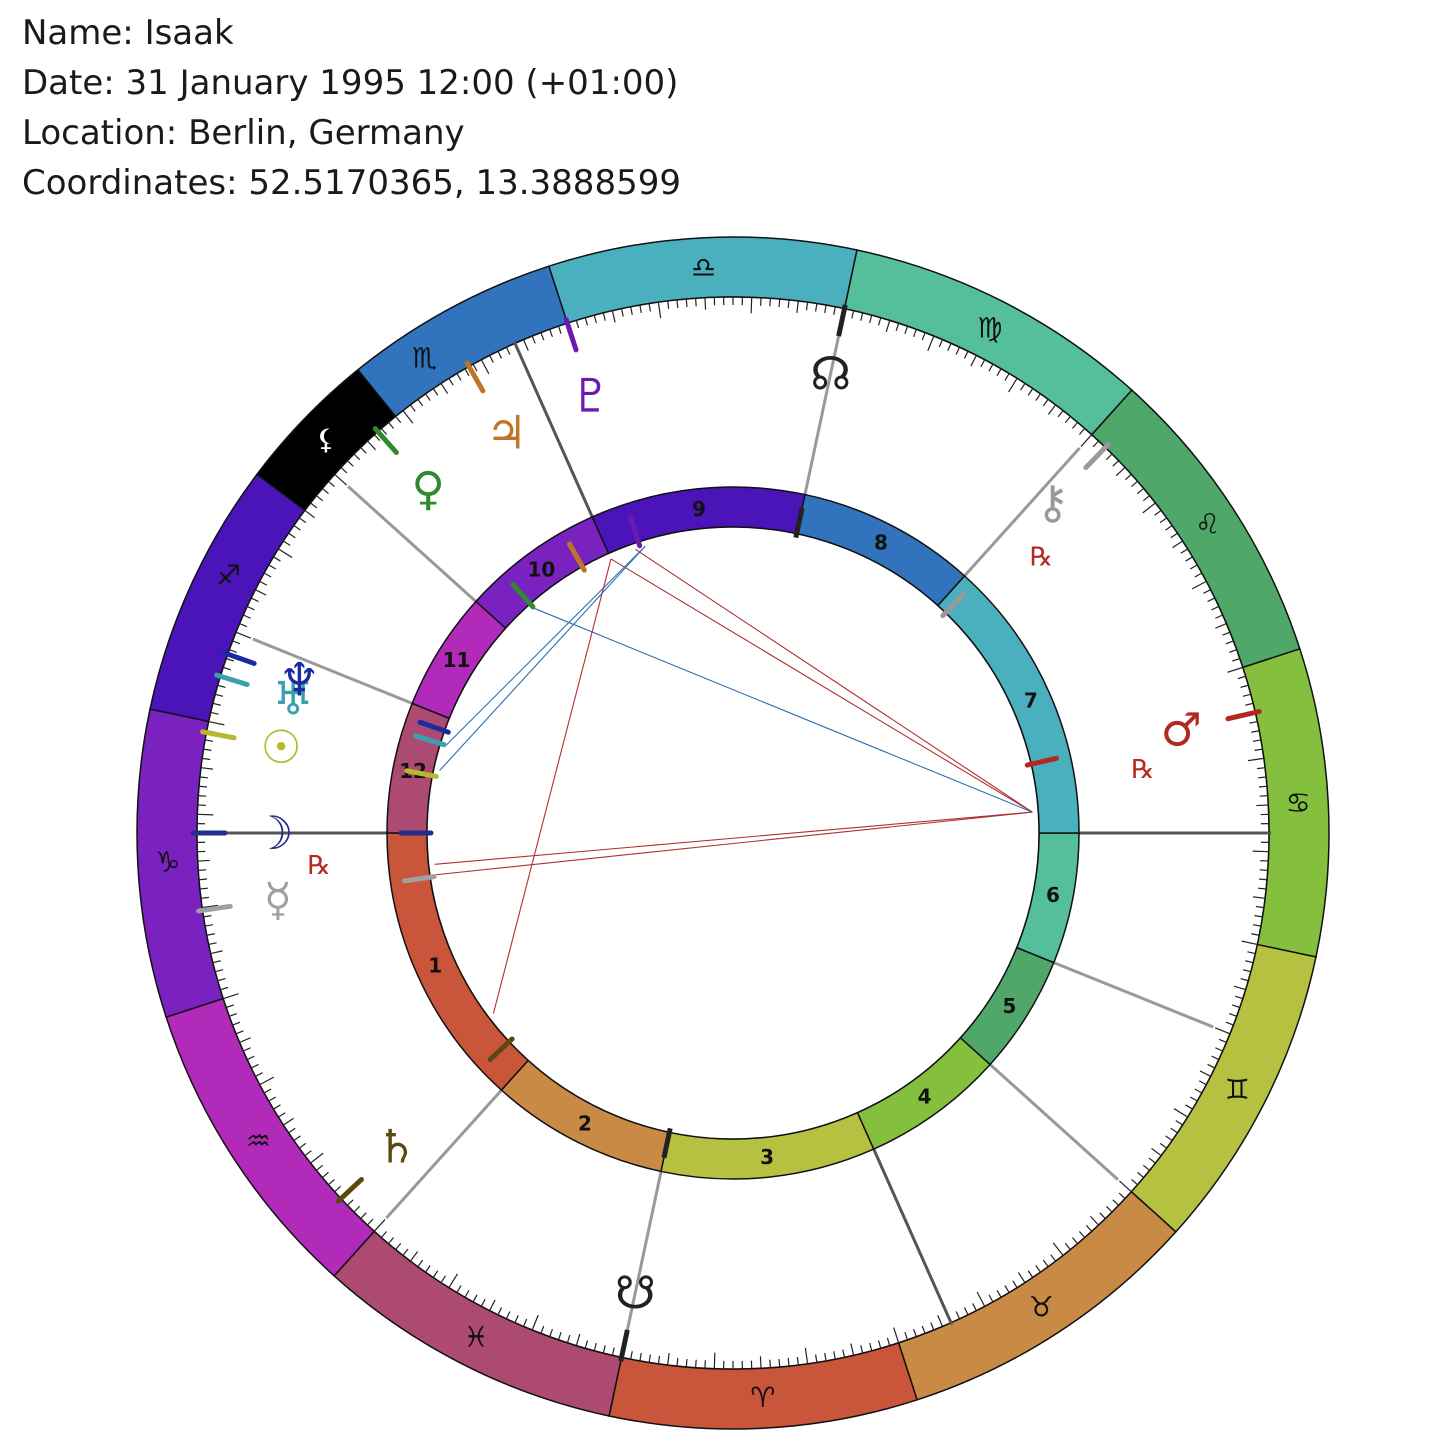 This screenshot has width=1451, height=1451. I want to click on house-number-8: 8, so click(881, 543).